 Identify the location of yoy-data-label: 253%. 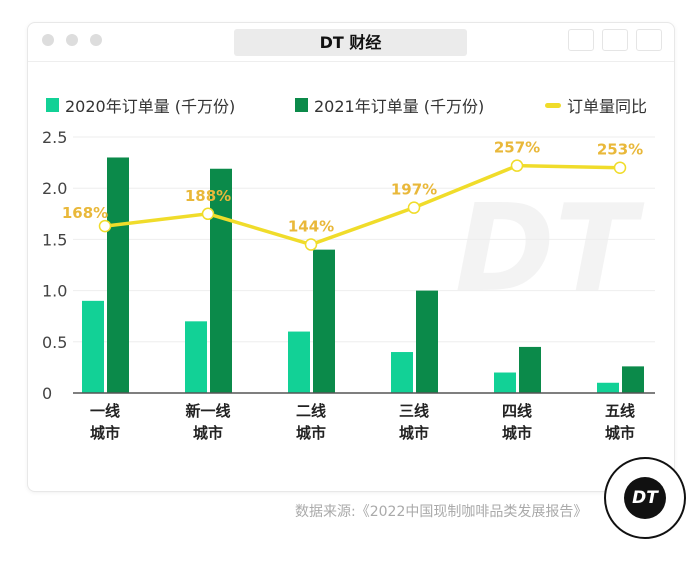
(620, 150).